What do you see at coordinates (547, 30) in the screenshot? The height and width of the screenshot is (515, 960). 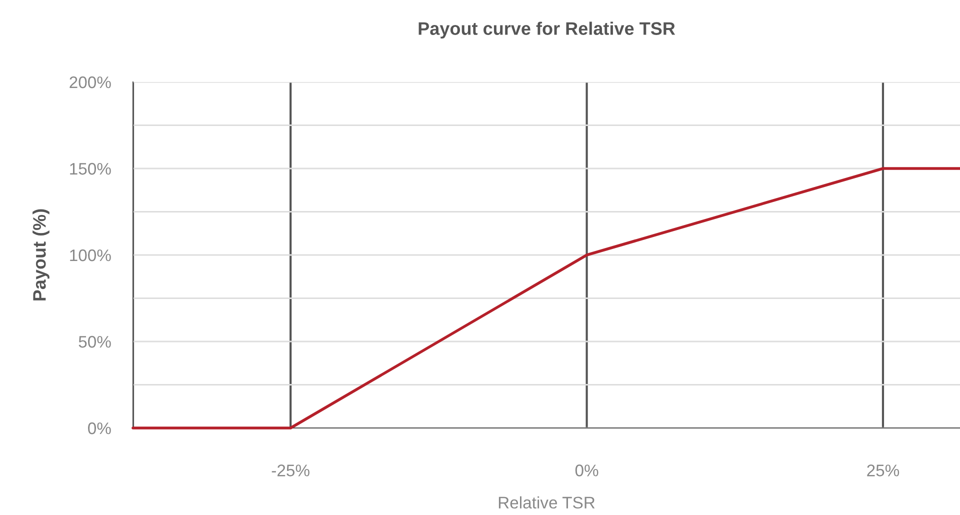 I see `chart-title: Payout curve for Relative TSR` at bounding box center [547, 30].